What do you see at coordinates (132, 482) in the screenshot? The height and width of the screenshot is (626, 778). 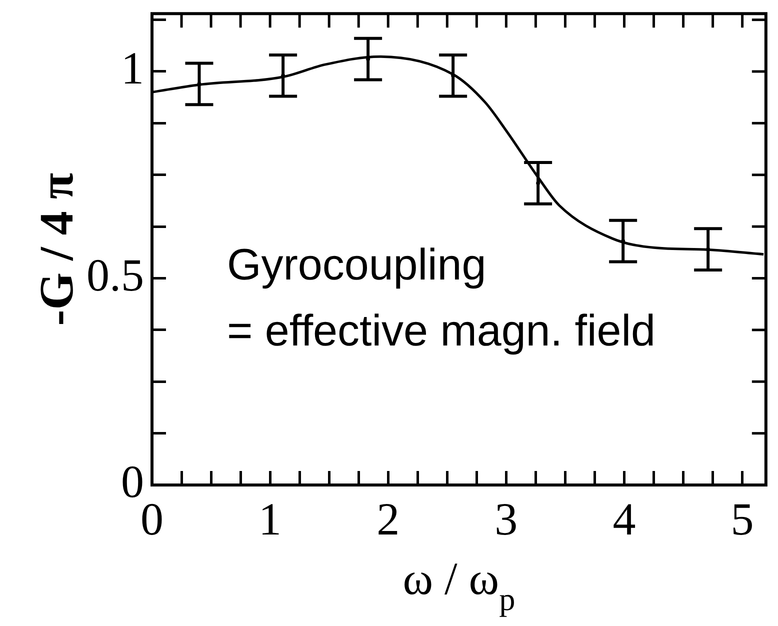 I see `y-tick-label: 0` at bounding box center [132, 482].